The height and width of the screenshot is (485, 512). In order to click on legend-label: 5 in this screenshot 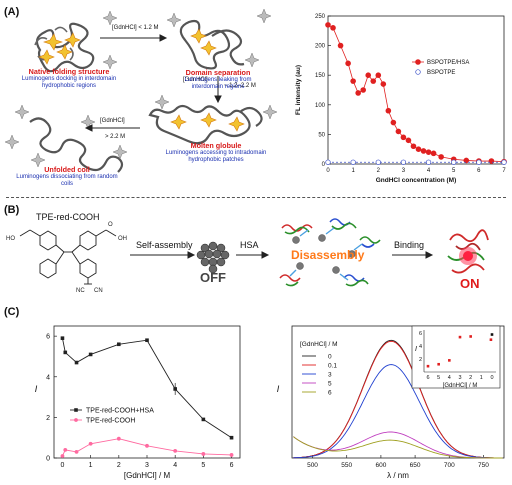, I will do `click(330, 383)`.